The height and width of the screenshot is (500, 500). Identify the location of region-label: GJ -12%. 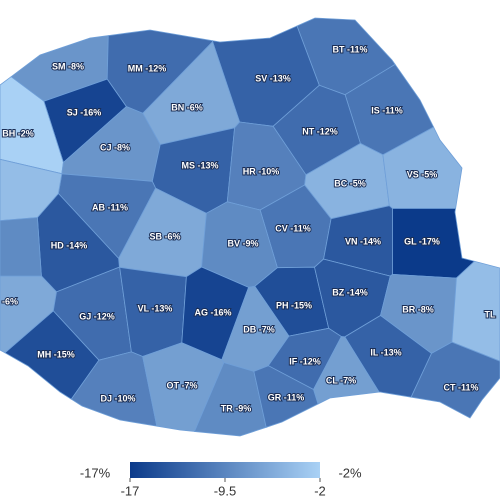
(97, 316).